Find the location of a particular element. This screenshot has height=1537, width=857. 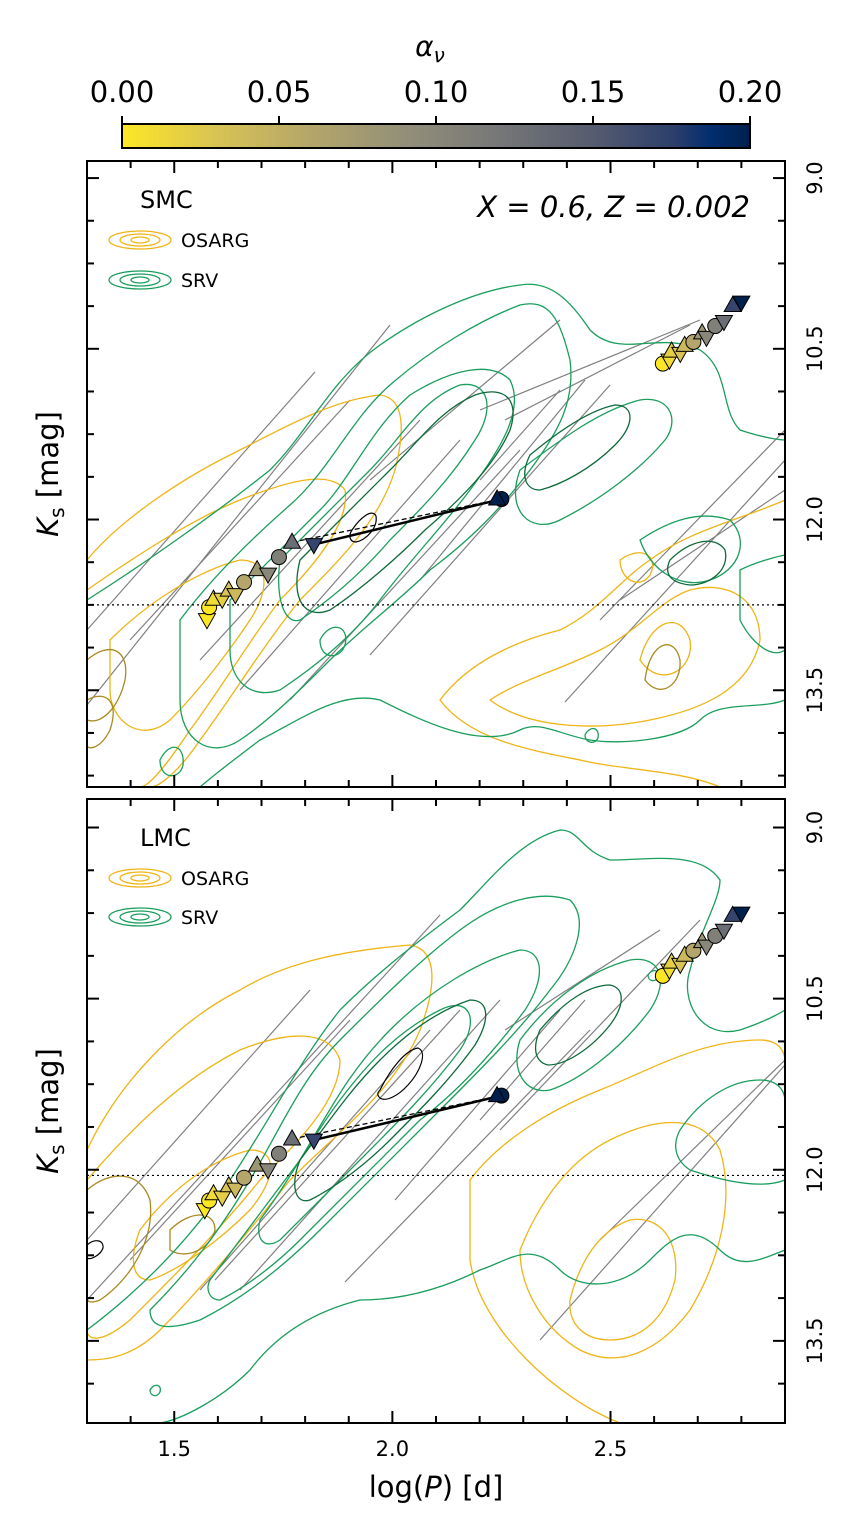

lmc-osarg-contours-dark is located at coordinates (151, 1239).